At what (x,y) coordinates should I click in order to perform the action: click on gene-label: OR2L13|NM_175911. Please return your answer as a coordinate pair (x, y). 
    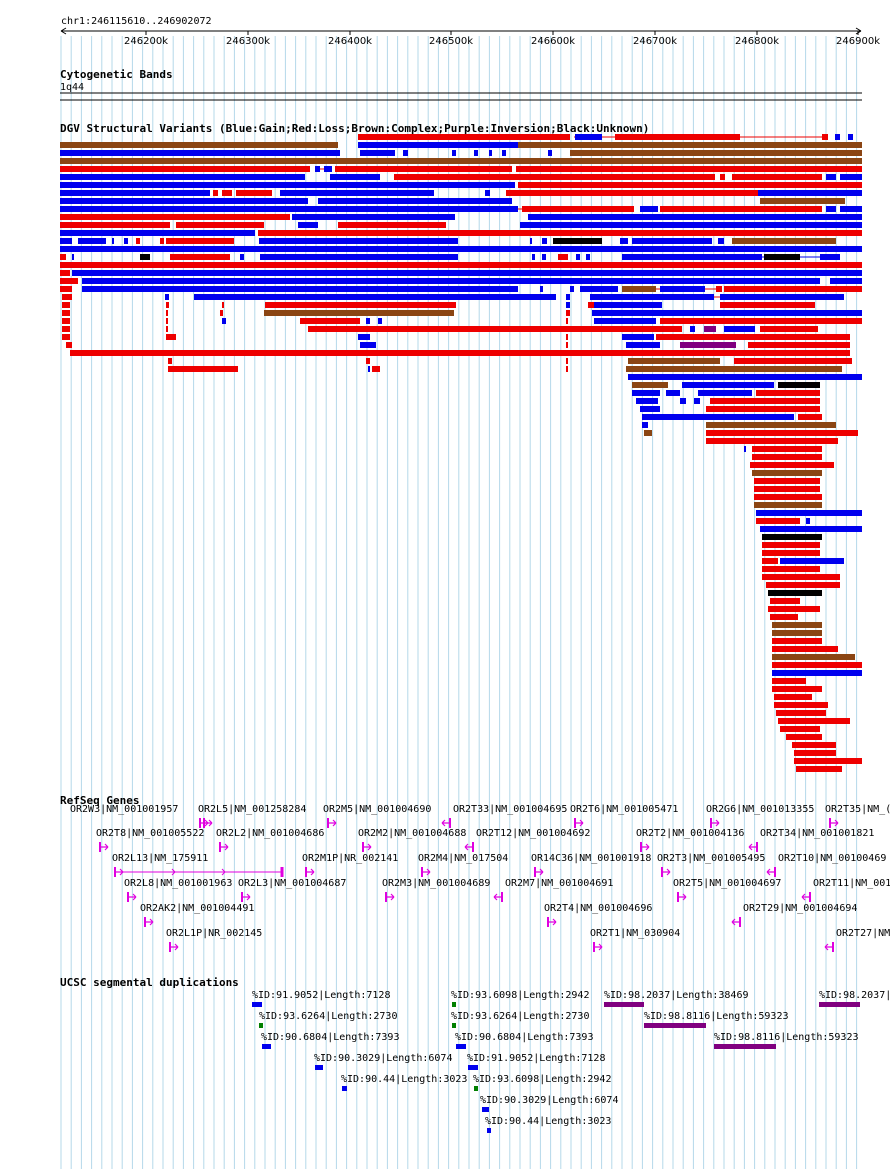
    Looking at the image, I should click on (160, 858).